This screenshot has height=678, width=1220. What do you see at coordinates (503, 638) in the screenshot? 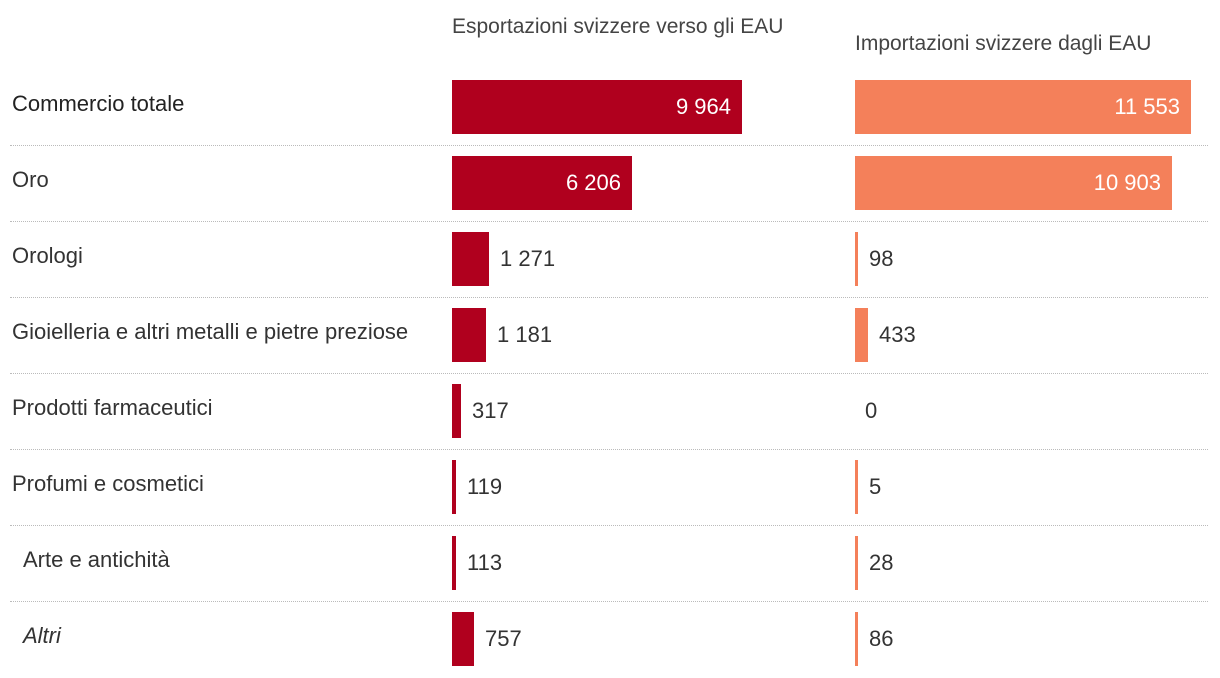
I see `export-value-label: 757` at bounding box center [503, 638].